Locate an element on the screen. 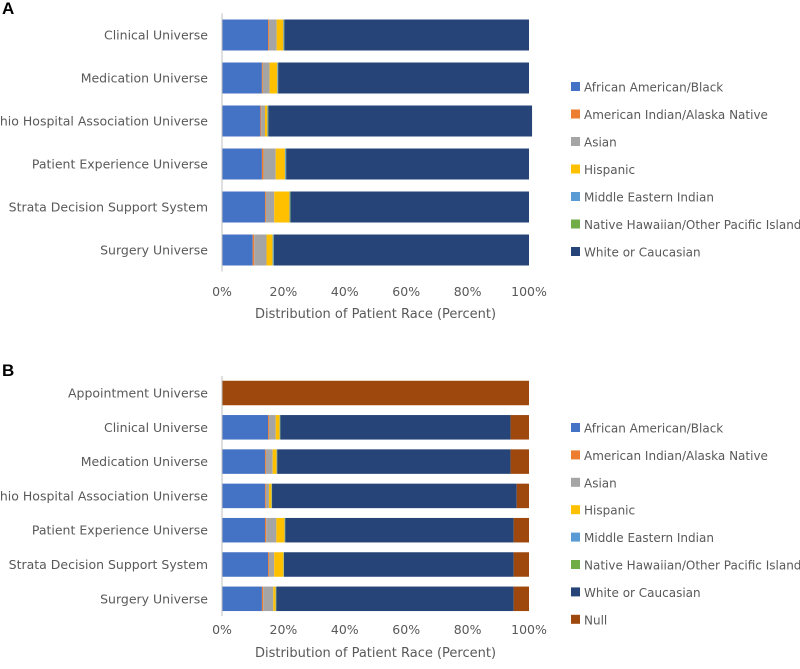 This screenshot has width=800, height=669. legend-swatch-b-middle-eastern-indian is located at coordinates (575, 537).